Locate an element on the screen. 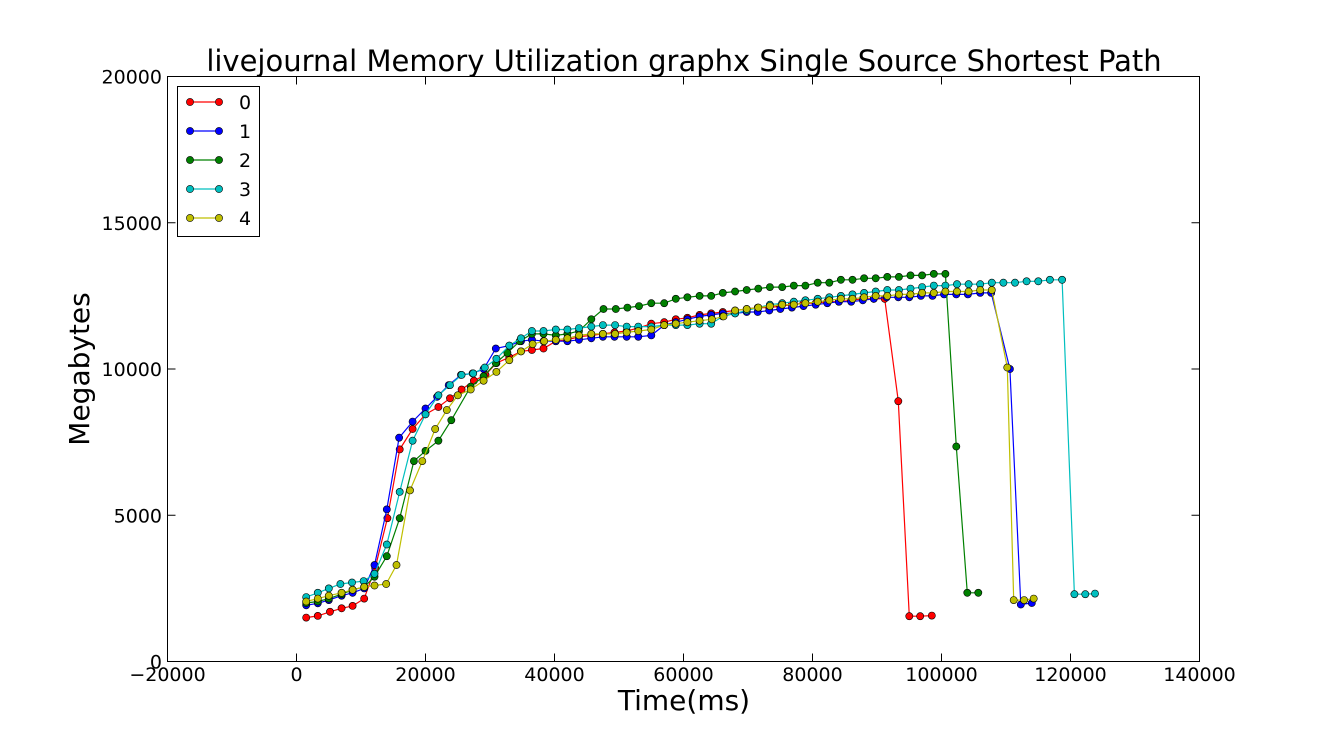 Image resolution: width=1332 pixels, height=756 pixels. legend-label: 2 is located at coordinates (245, 161).